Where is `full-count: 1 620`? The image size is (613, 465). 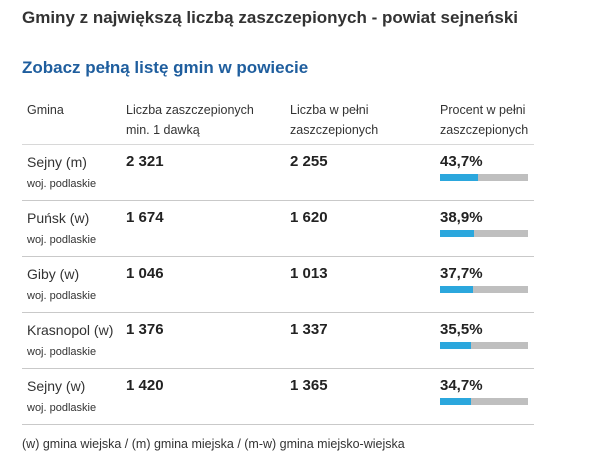
full-count: 1 620 is located at coordinates (309, 217).